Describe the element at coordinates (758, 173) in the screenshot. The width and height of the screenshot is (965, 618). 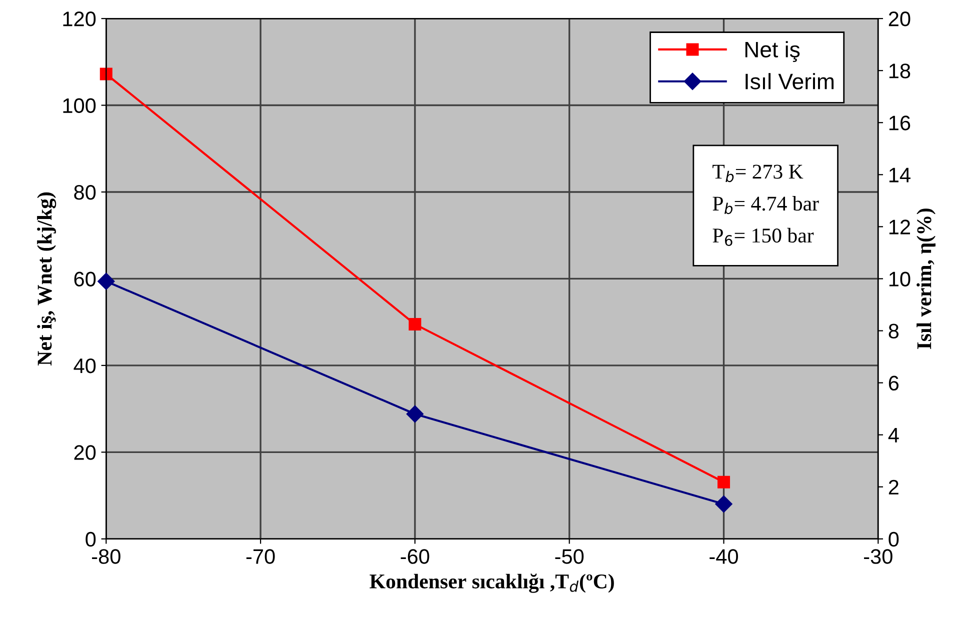
I see `annotation: T$_{b}$= 273 K` at that location.